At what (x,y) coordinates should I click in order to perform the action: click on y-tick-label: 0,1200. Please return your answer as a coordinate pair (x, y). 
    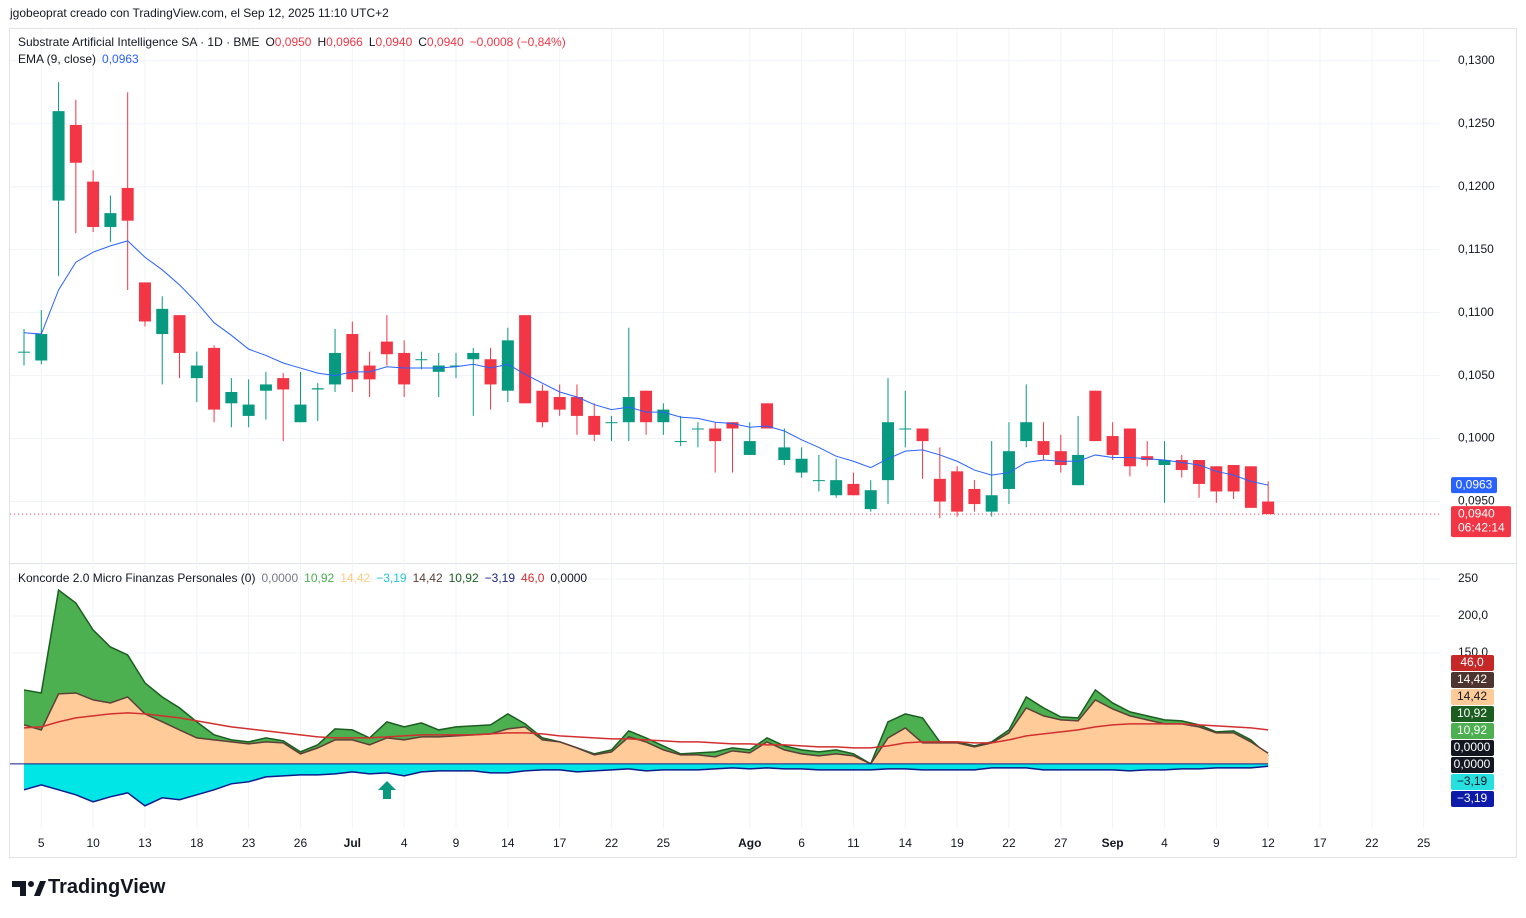
    Looking at the image, I should click on (1476, 186).